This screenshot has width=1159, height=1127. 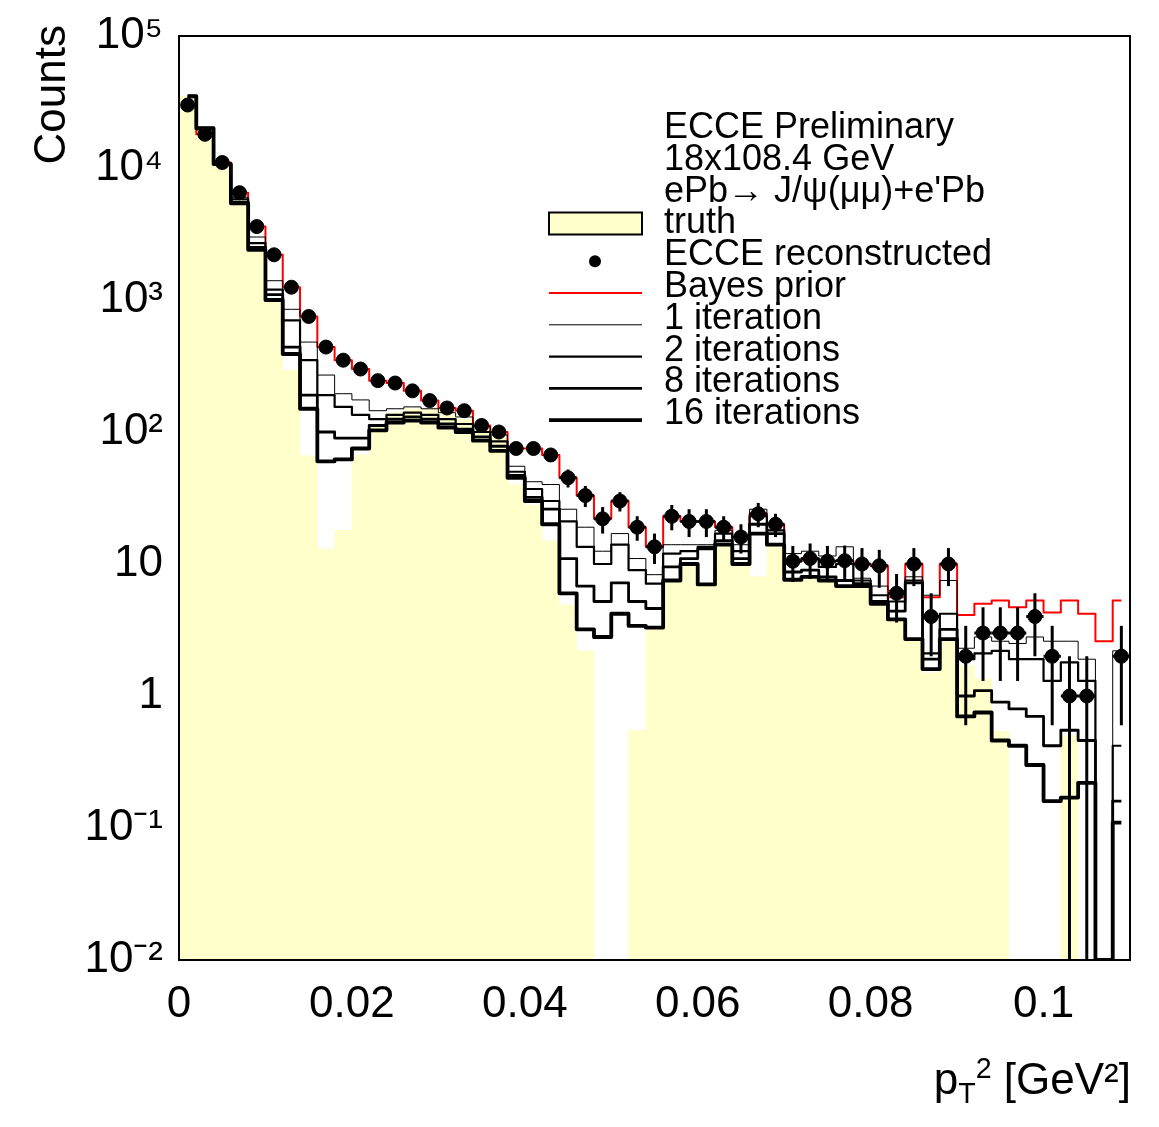 I want to click on y-tick-label: 10⁻¹, so click(x=123, y=825).